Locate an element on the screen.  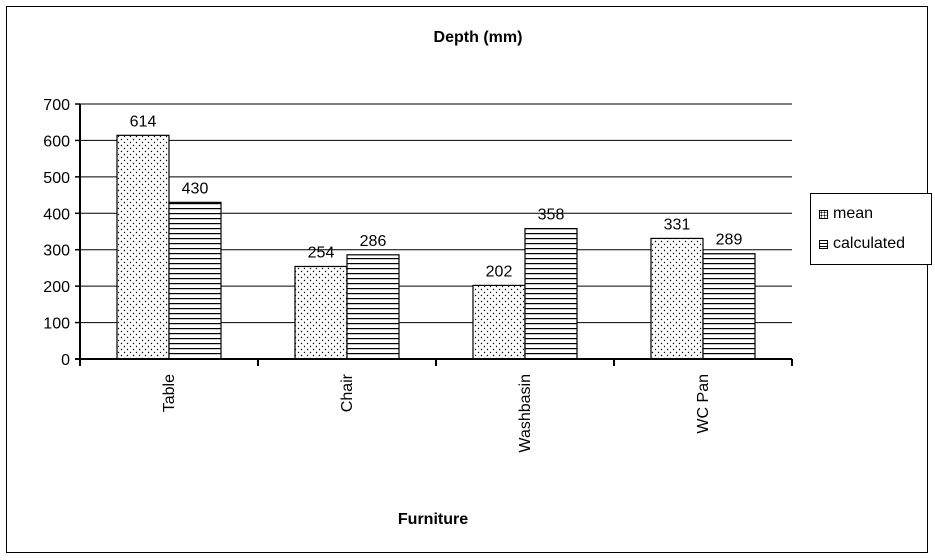
bar-mean-washbasin is located at coordinates (499, 322).